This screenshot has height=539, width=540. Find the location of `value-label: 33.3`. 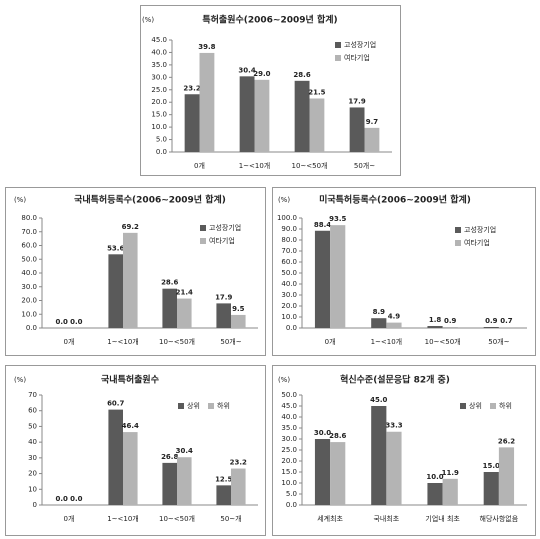

value-label: 33.3 is located at coordinates (393, 426).